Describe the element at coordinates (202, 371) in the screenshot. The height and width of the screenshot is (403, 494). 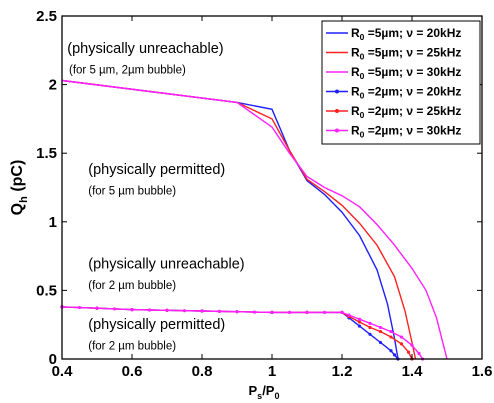
I see `x-tick-label: 0.8` at that location.